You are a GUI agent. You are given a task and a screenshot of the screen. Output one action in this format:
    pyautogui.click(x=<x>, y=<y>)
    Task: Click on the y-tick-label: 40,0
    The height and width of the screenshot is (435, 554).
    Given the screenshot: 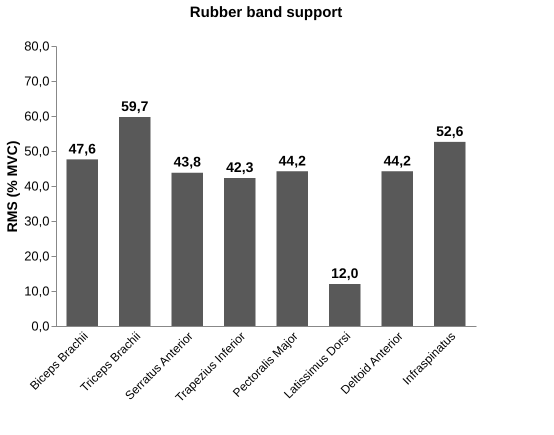 What is the action you would take?
    pyautogui.click(x=37, y=186)
    